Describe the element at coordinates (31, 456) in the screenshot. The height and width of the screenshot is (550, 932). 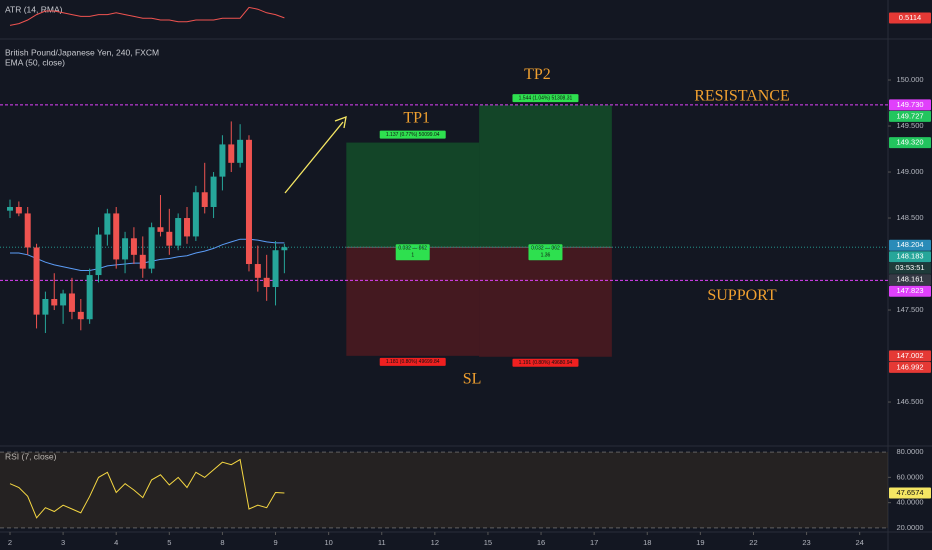
I see `rsi-label: RSI (7, close)` at that location.